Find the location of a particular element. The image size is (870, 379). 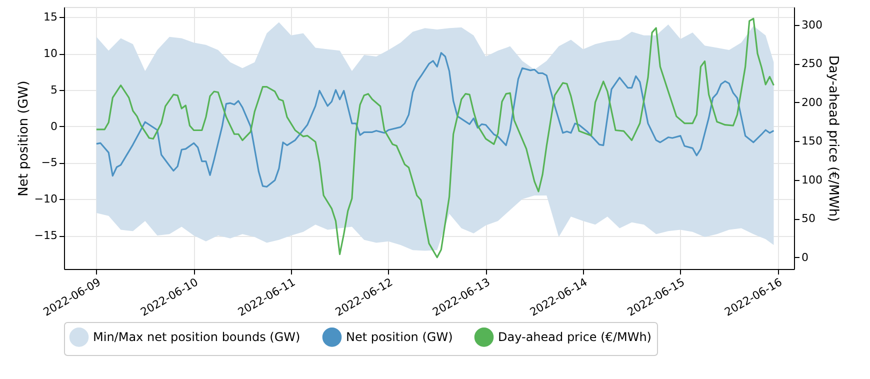

y-tick-label: 15 is located at coordinates (51, 17).